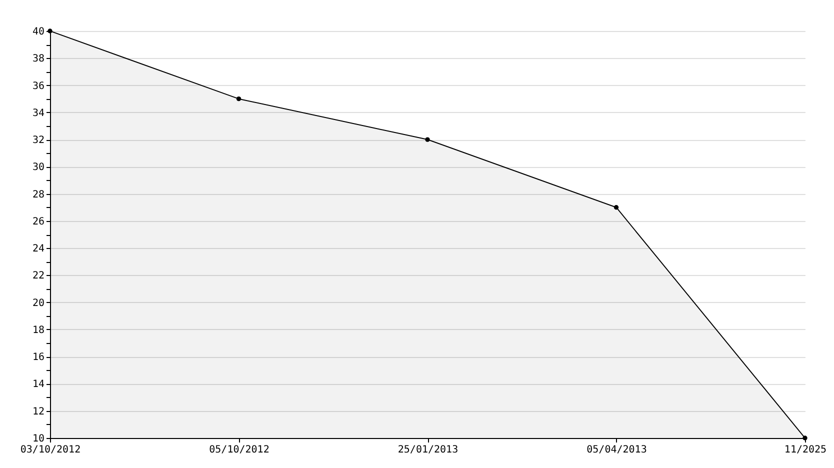 The width and height of the screenshot is (834, 468). What do you see at coordinates (38, 276) in the screenshot?
I see `y-tick-label: 22` at bounding box center [38, 276].